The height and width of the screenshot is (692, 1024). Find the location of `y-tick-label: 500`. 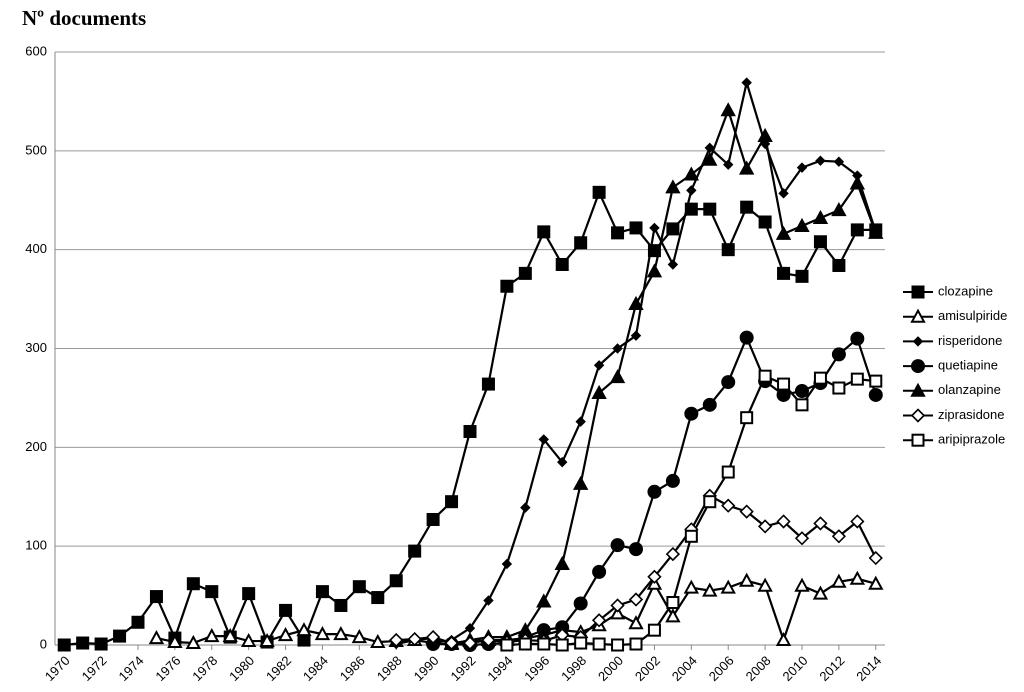

y-tick-label: 500 is located at coordinates (36, 149).